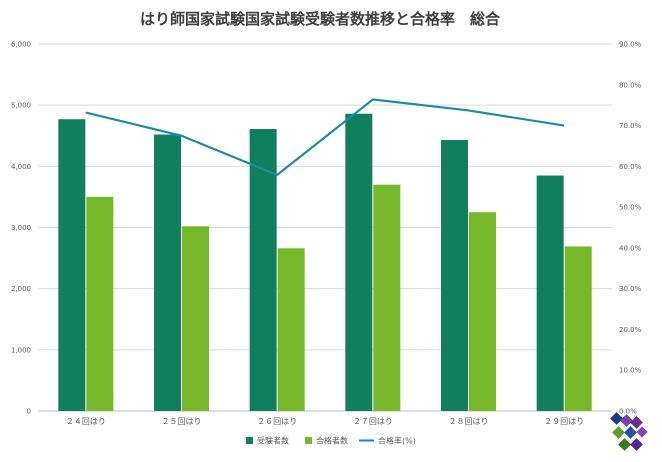 This screenshot has width=662, height=462. Describe the element at coordinates (630, 208) in the screenshot. I see `right-tick-label: 50.0%` at that location.